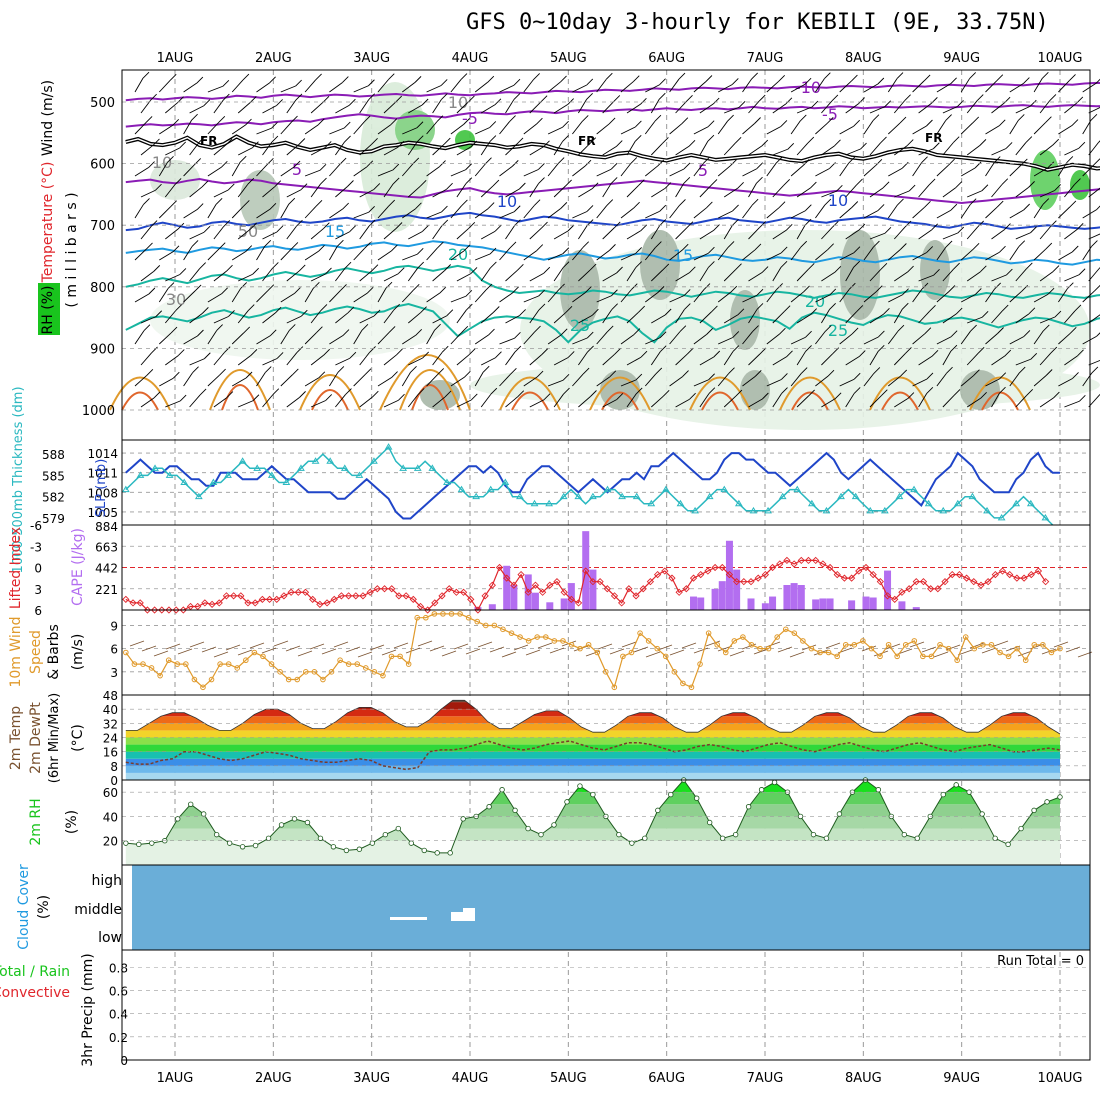 The height and width of the screenshot is (1104, 1100). Describe the element at coordinates (78, 738) in the screenshot. I see `temp2m-ylabel-units: (°C)` at that location.